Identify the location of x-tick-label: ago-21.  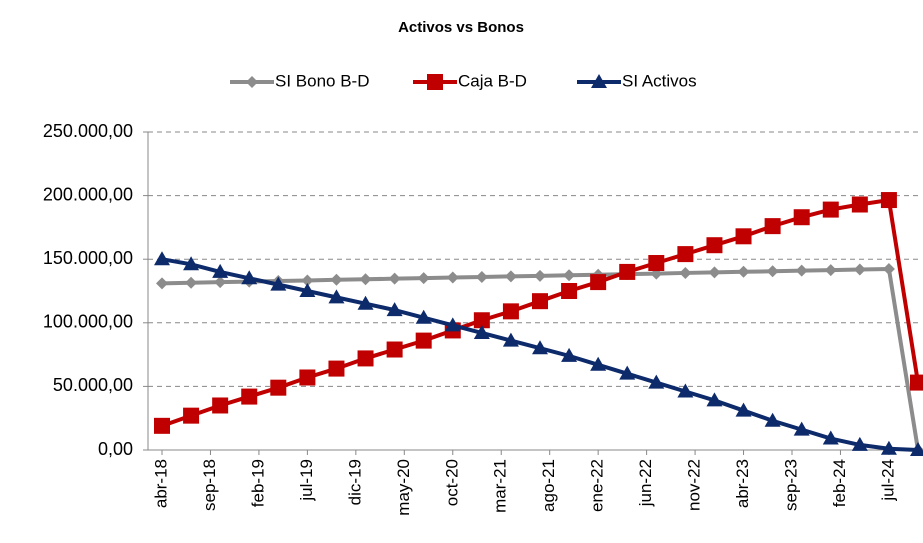
(548, 485).